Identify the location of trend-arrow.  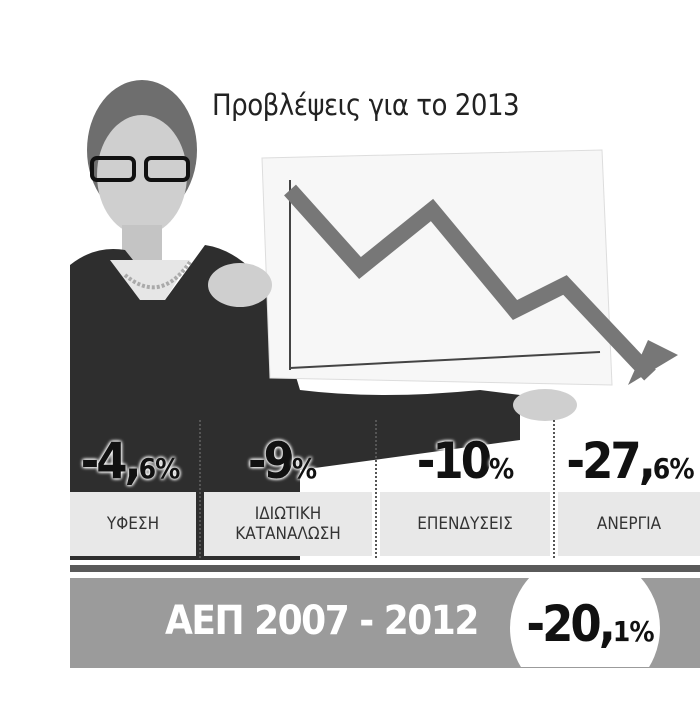
(470, 282).